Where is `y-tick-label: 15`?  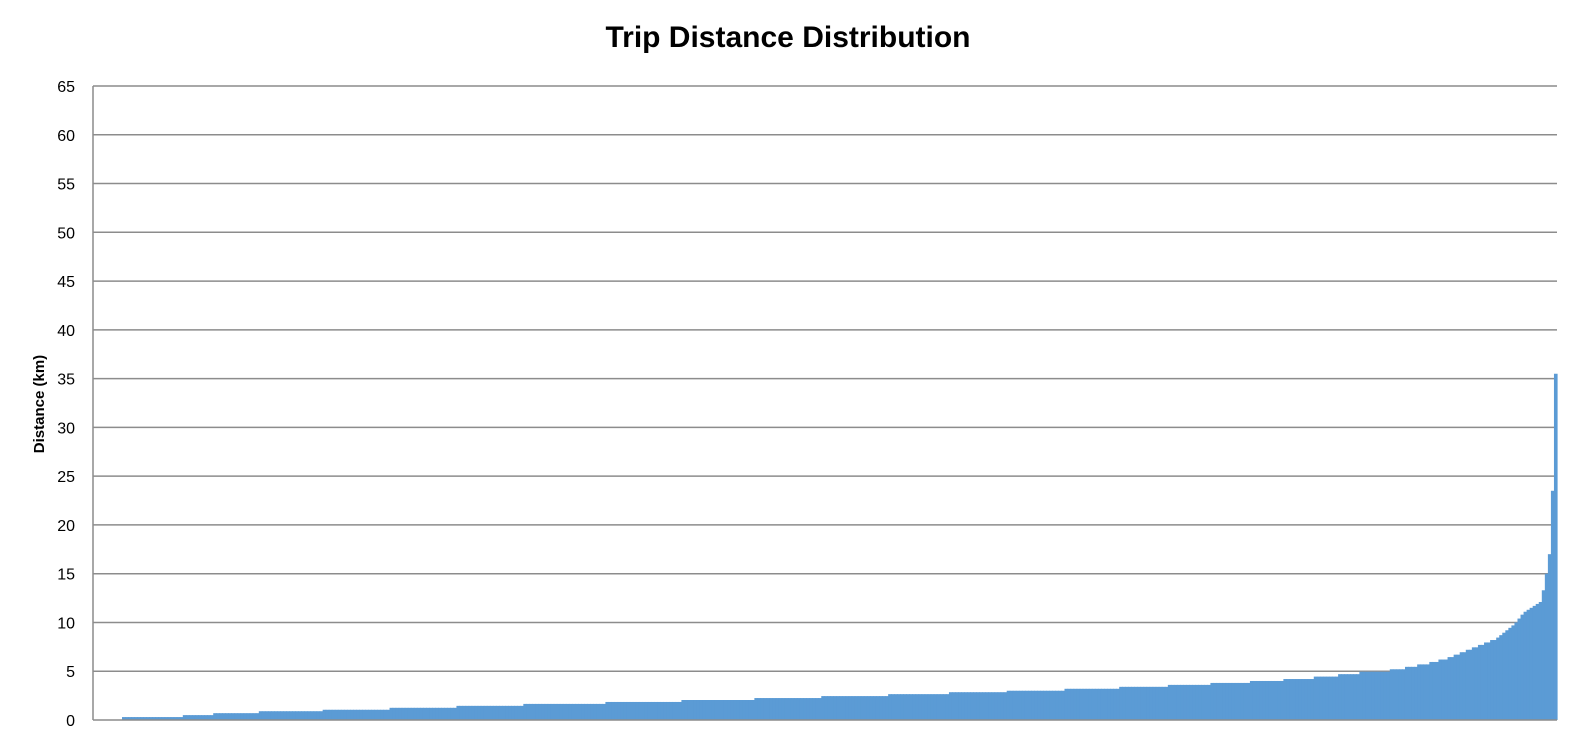
y-tick-label: 15 is located at coordinates (66, 575).